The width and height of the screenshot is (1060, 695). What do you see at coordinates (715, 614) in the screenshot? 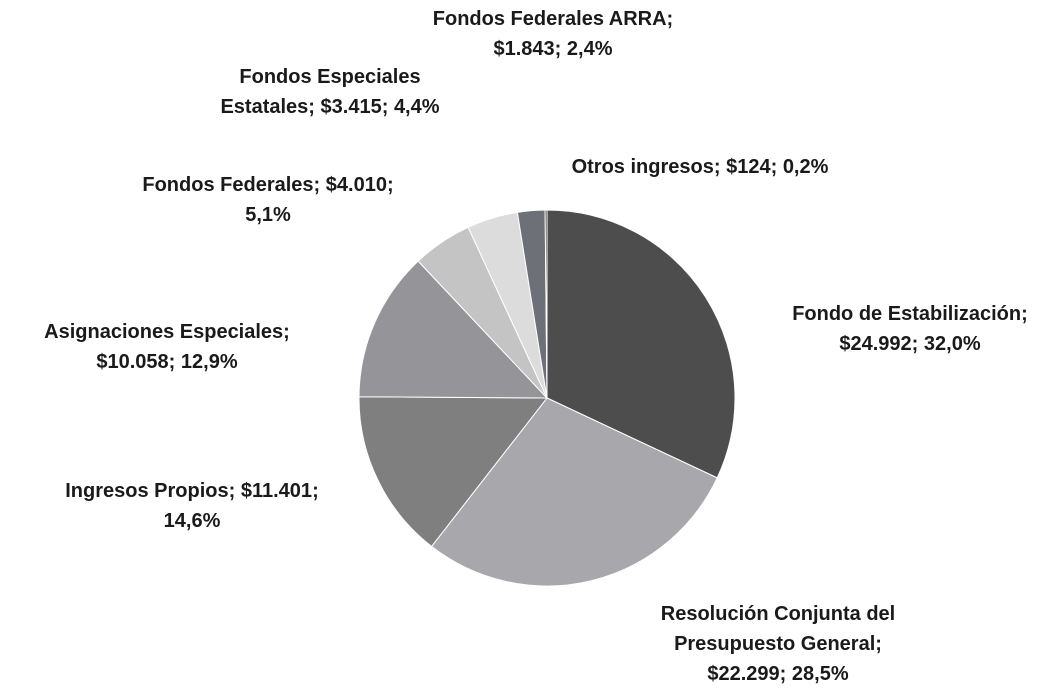
I see `category-word: Resolución` at bounding box center [715, 614].